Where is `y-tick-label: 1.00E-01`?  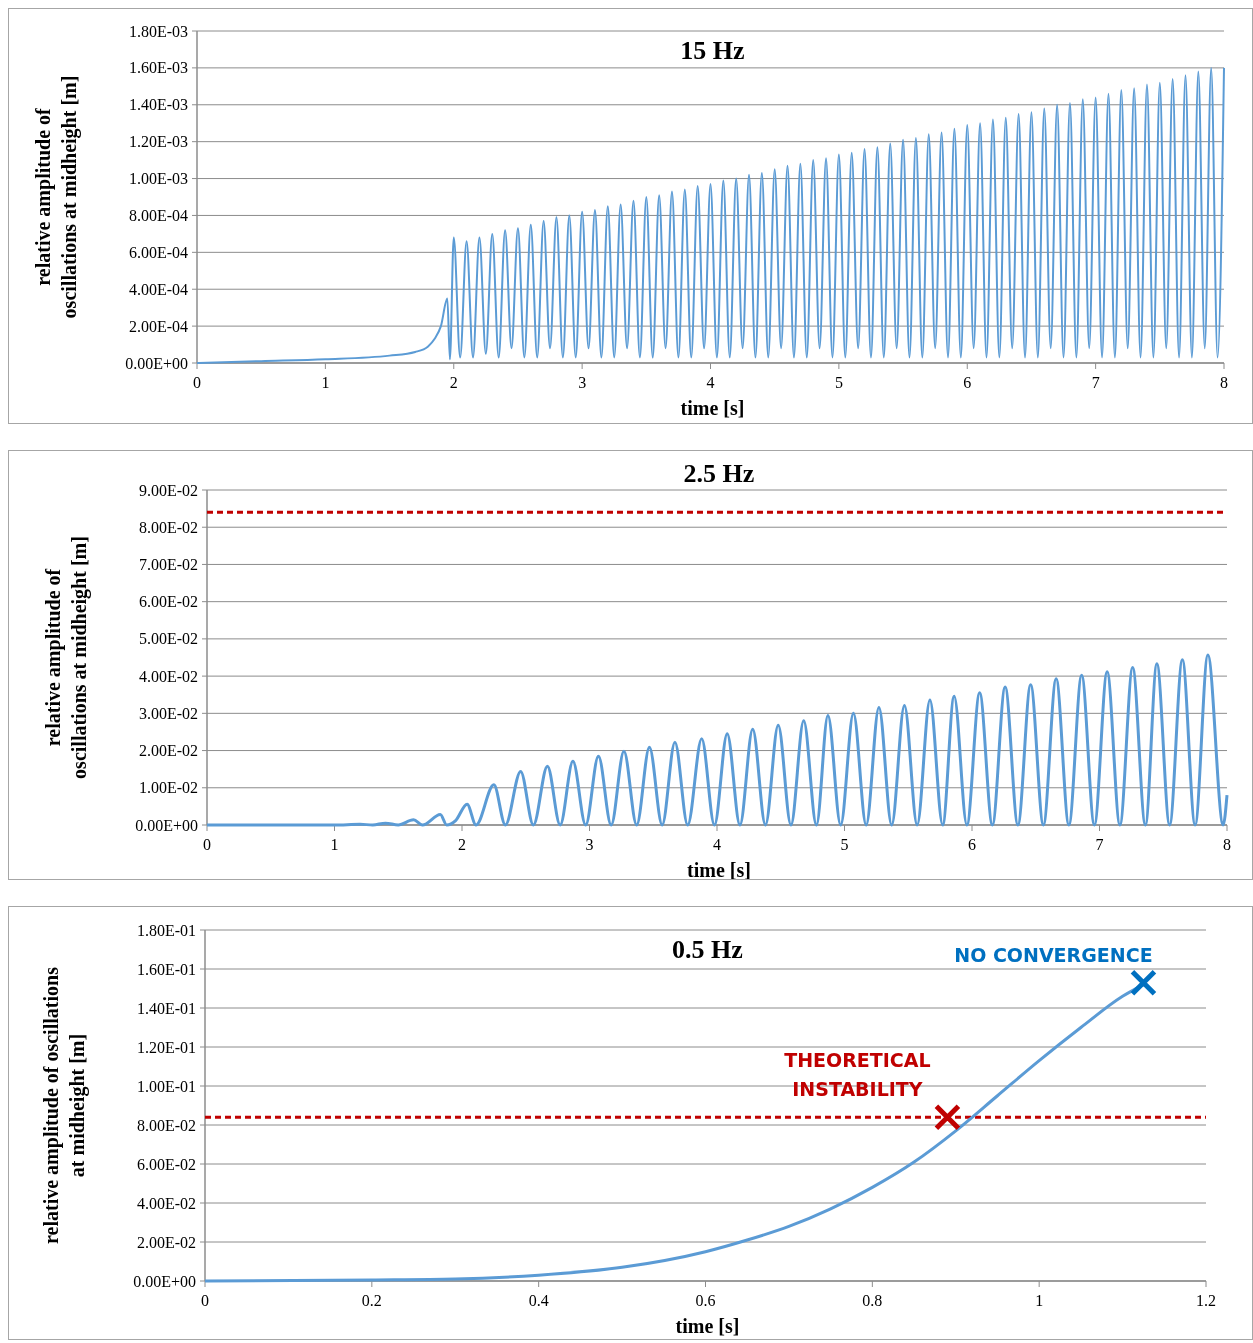
y-tick-label: 1.00E-01 is located at coordinates (166, 1086).